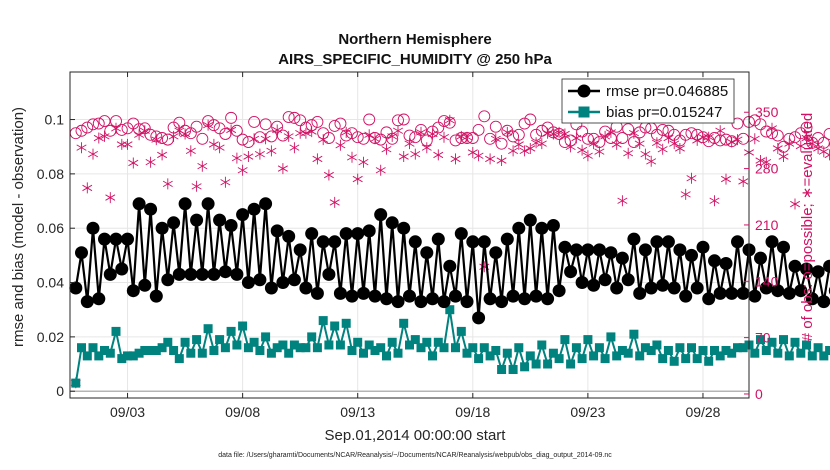 This screenshot has width=830, height=470. What do you see at coordinates (584, 112) in the screenshot?
I see `legend-swatch-bias-marker` at bounding box center [584, 112].